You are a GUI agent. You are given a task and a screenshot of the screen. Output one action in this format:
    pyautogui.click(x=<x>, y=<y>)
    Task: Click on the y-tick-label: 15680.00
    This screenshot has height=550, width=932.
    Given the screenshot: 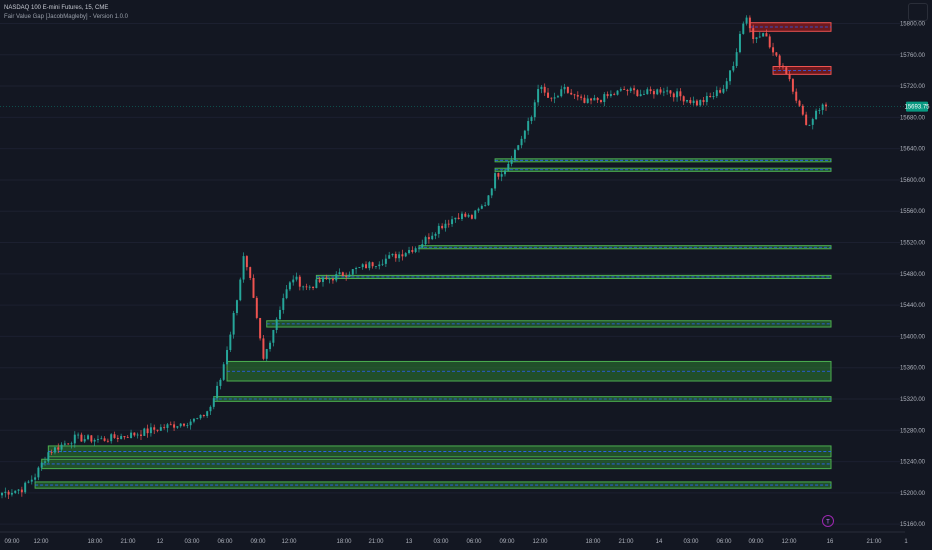 What is the action you would take?
    pyautogui.click(x=913, y=118)
    